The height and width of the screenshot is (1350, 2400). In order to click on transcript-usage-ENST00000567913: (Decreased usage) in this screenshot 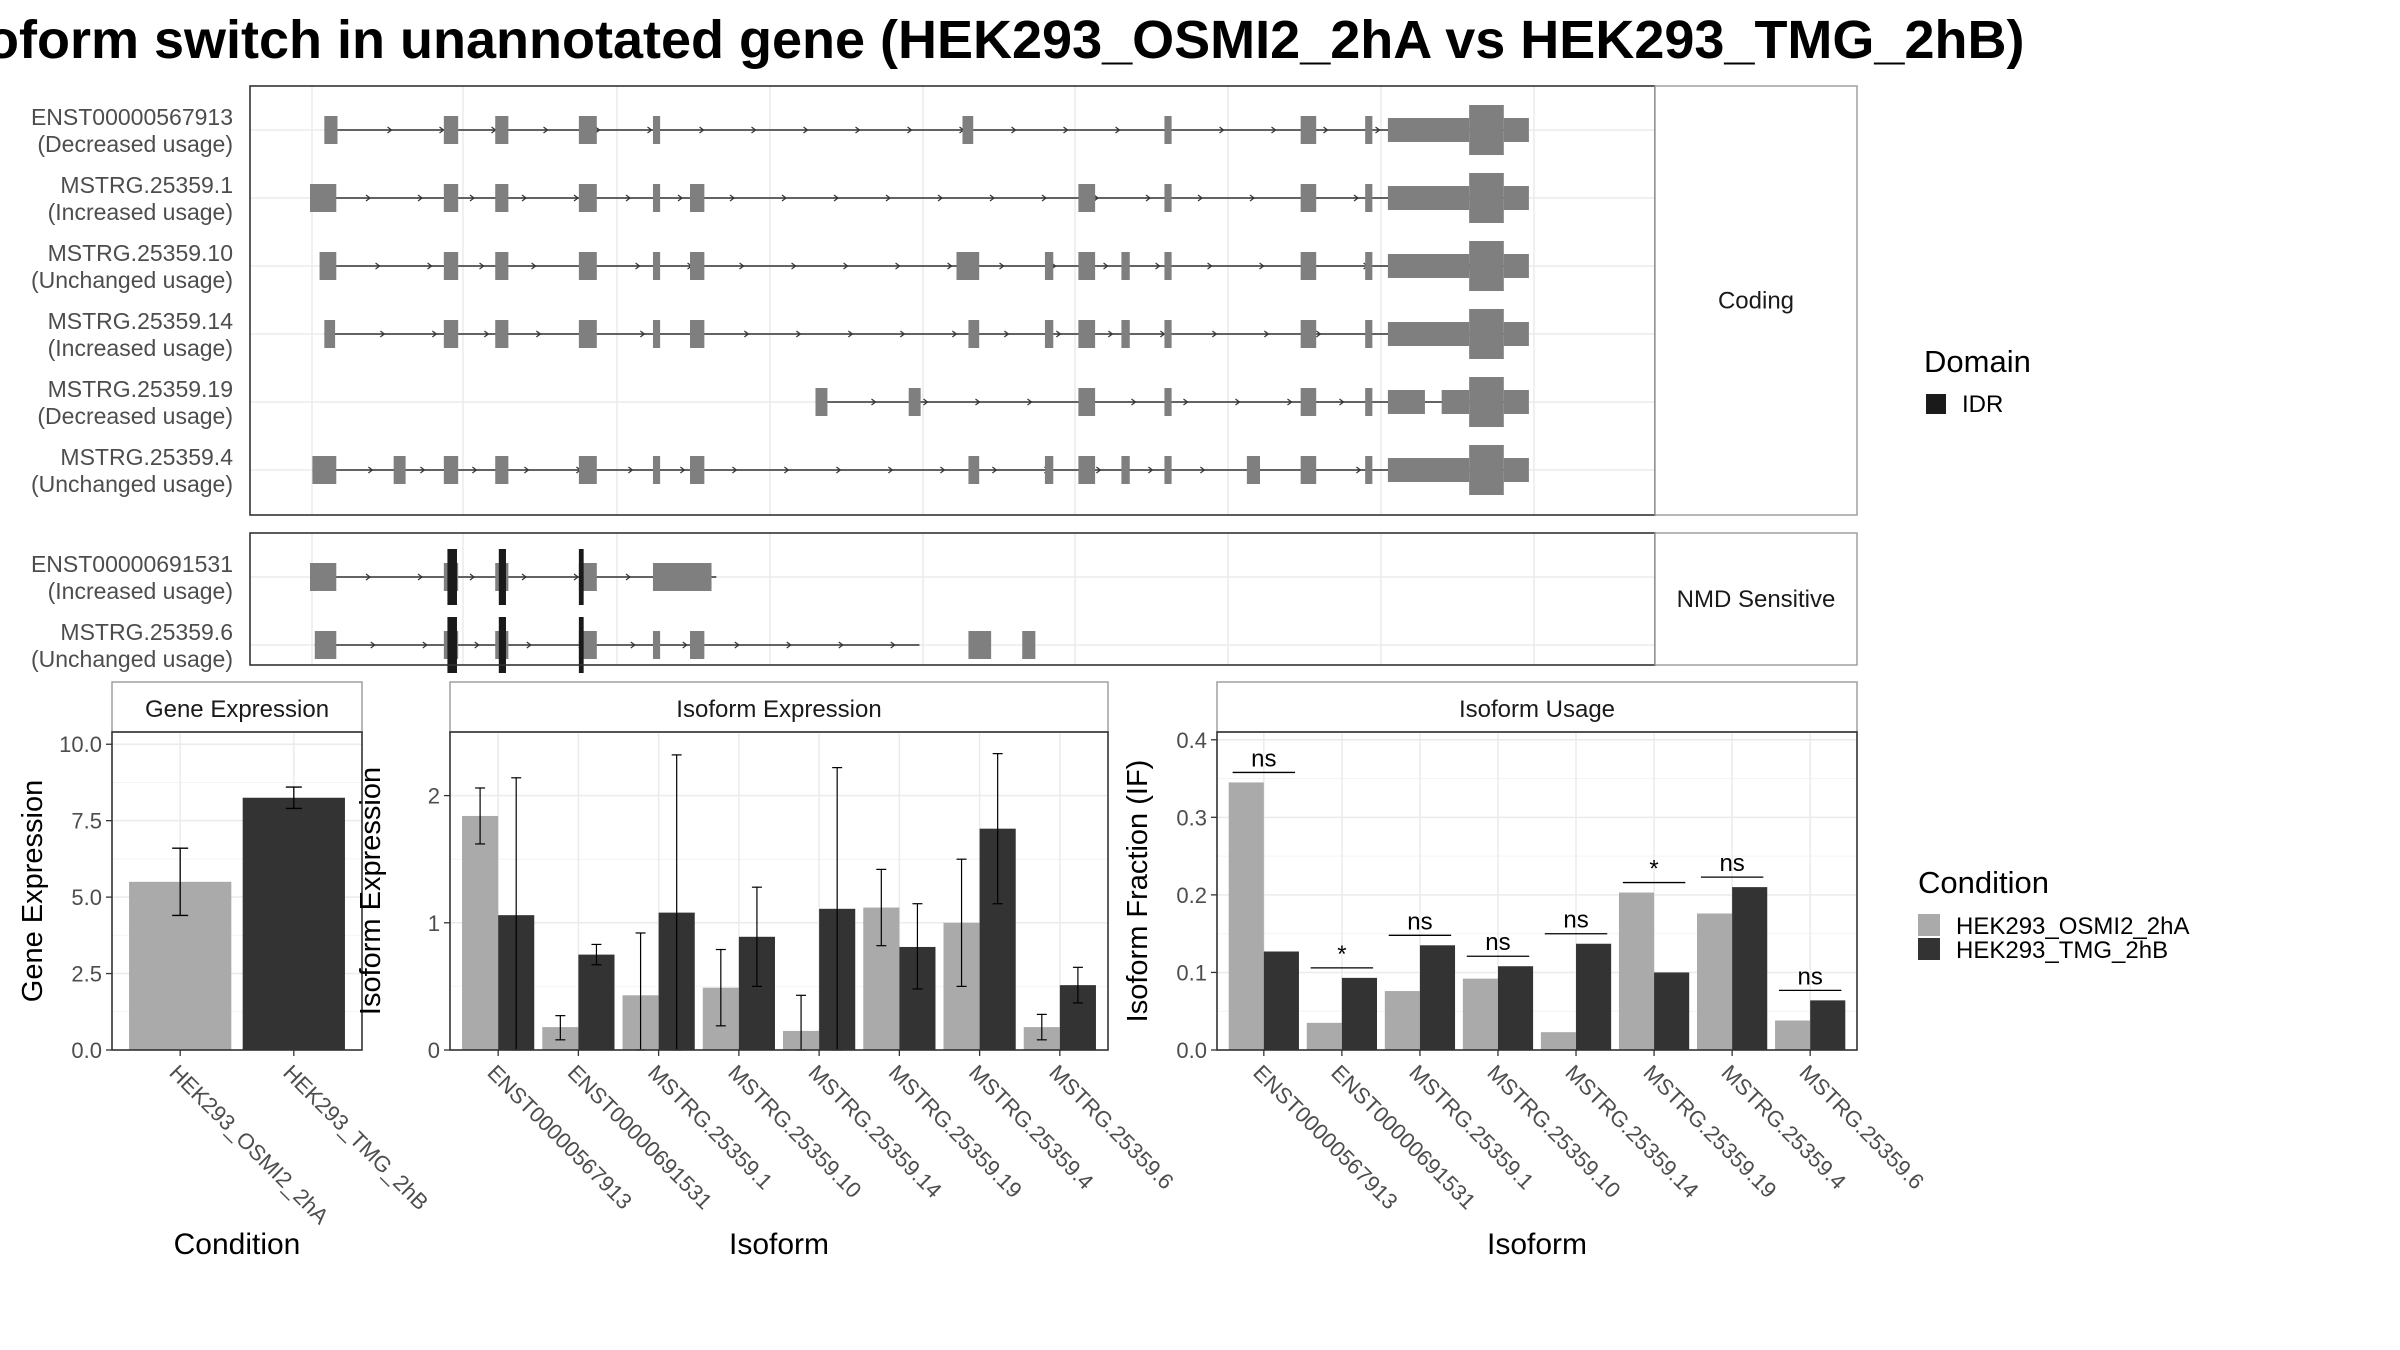, I will do `click(135, 144)`.